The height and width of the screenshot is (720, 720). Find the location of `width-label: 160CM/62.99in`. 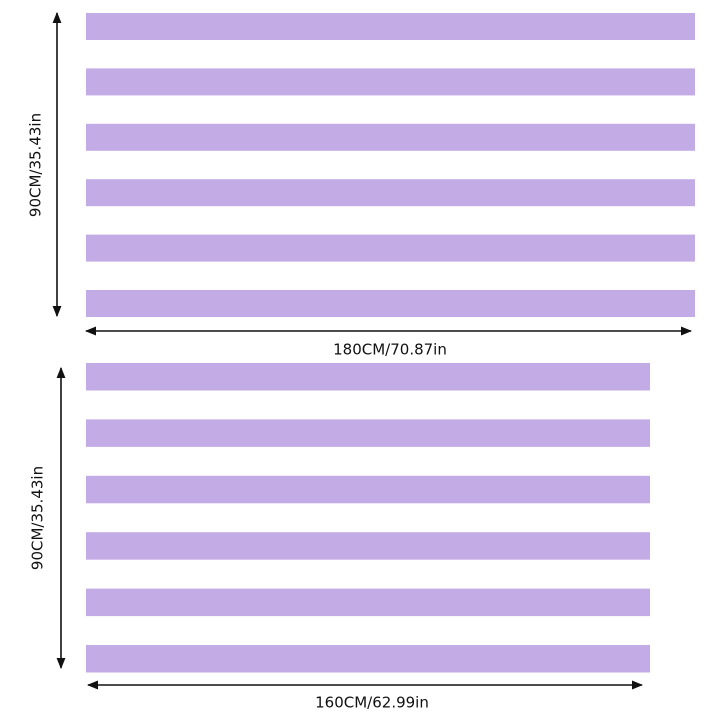

width-label: 160CM/62.99in is located at coordinates (372, 703).